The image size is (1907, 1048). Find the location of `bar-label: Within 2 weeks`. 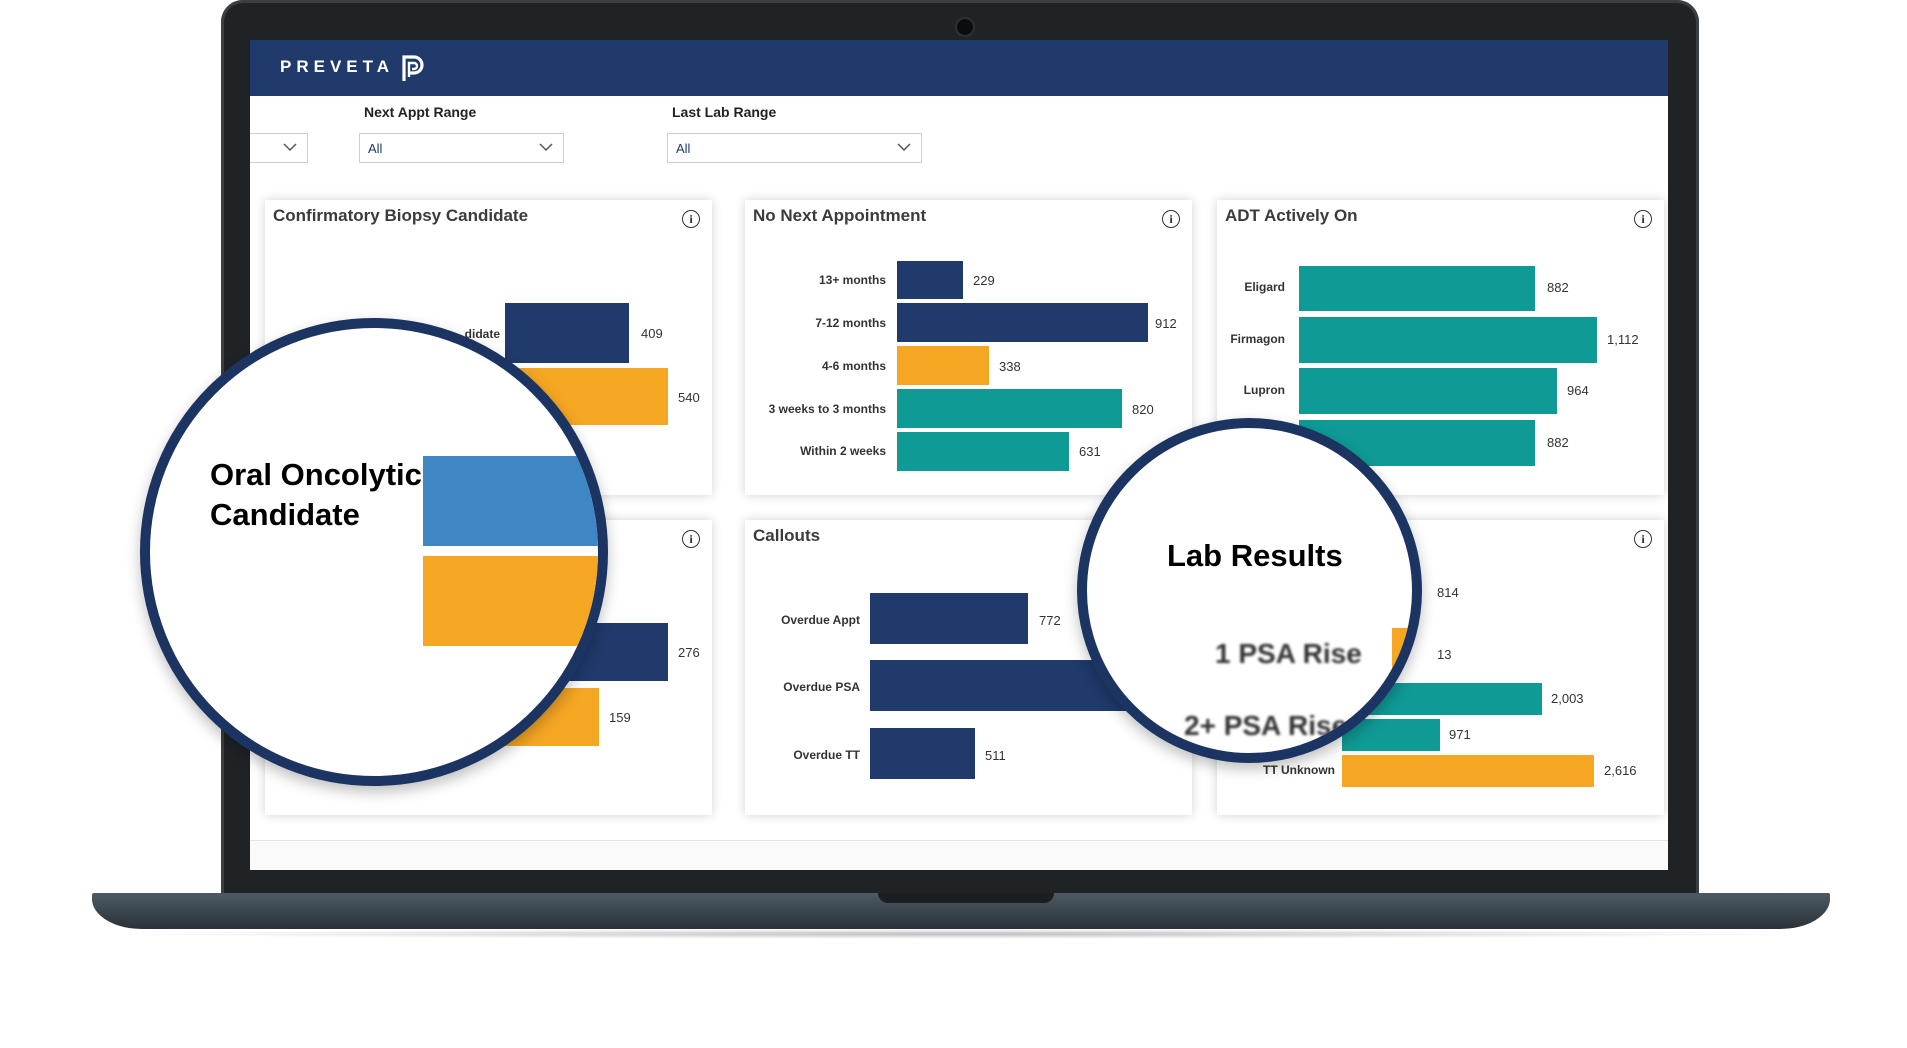

bar-label: Within 2 weeks is located at coordinates (843, 451).